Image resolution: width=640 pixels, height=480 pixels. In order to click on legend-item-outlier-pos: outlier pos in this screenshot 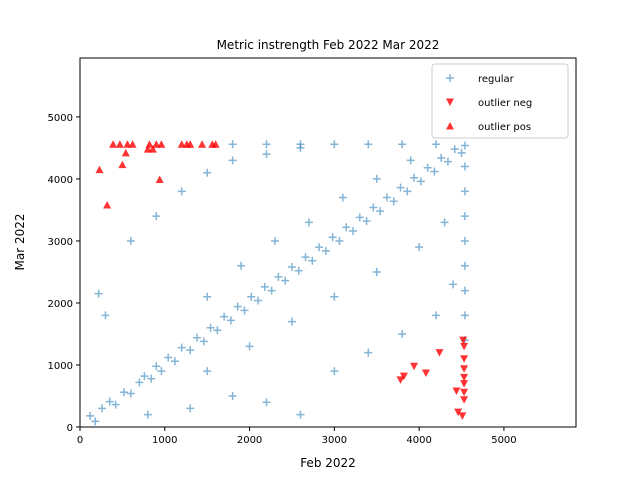, I will do `click(488, 127)`.